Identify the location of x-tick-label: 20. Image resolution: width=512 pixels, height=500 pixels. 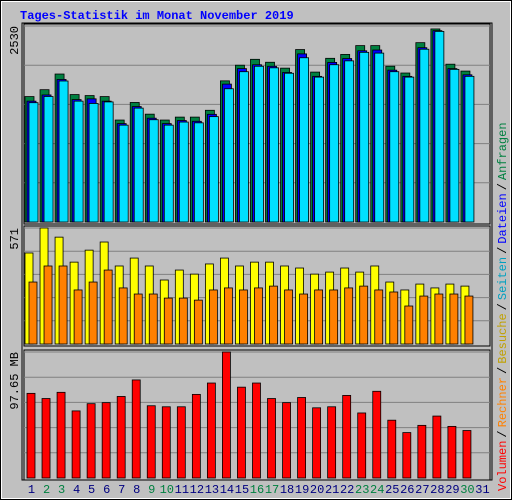
(317, 490).